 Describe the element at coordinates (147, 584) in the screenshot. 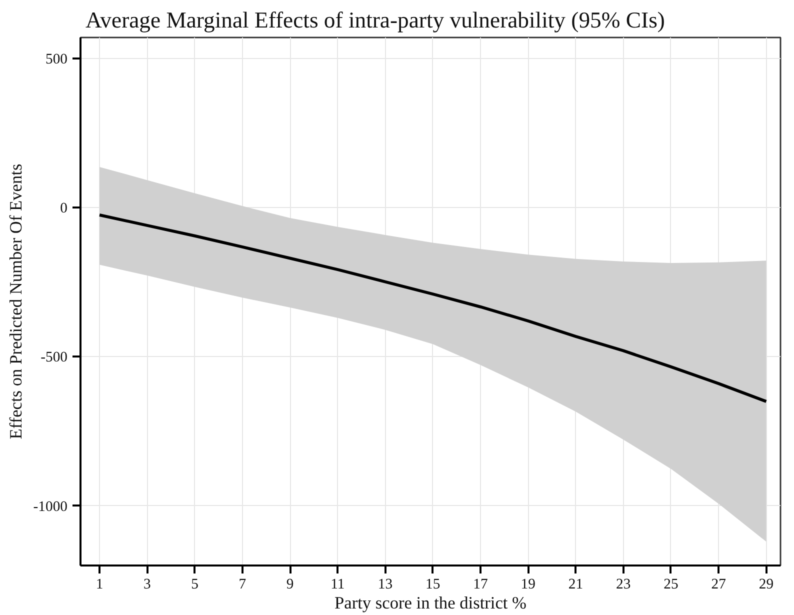

I see `x-tick-label: 3` at that location.